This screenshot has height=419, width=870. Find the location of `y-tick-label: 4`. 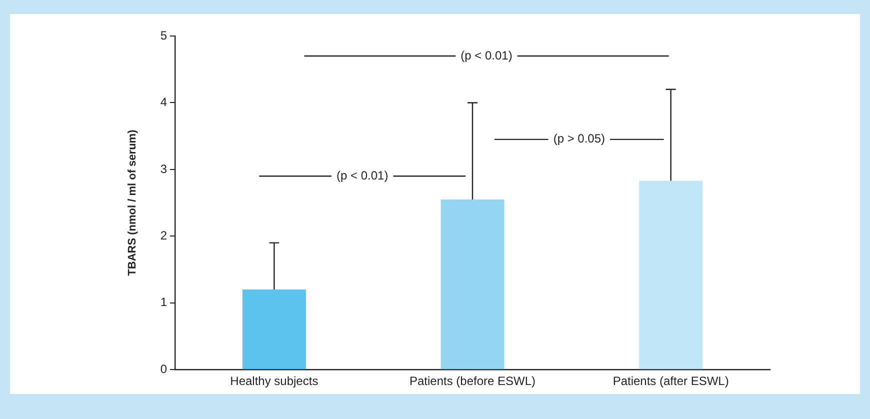

y-tick-label: 4 is located at coordinates (164, 102).